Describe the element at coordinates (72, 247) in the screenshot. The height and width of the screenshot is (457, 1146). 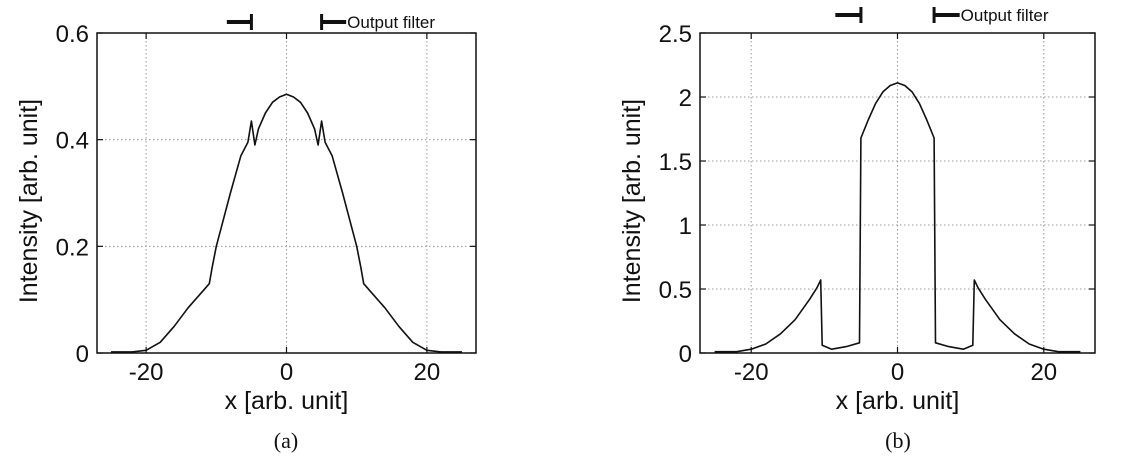
I see `y-tick-label: 0.2` at that location.